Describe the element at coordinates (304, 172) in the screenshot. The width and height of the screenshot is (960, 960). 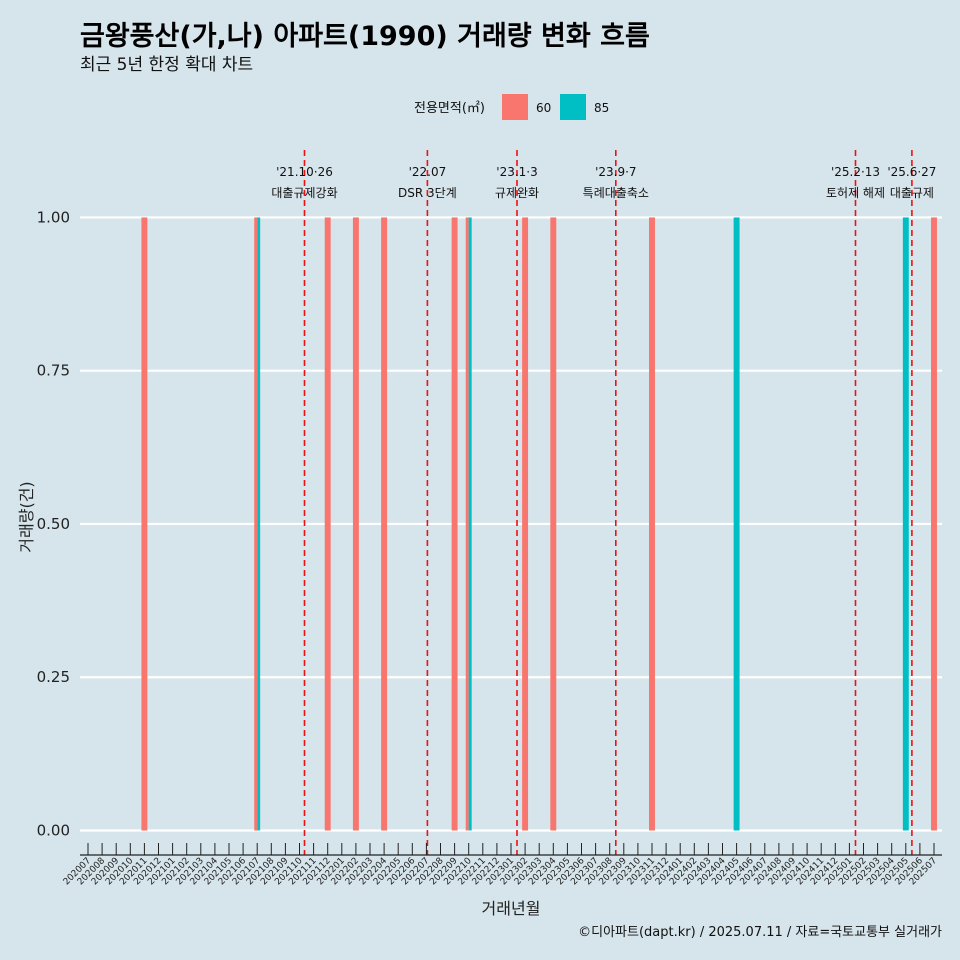
I see `event-date-202110: '21.10·26` at that location.